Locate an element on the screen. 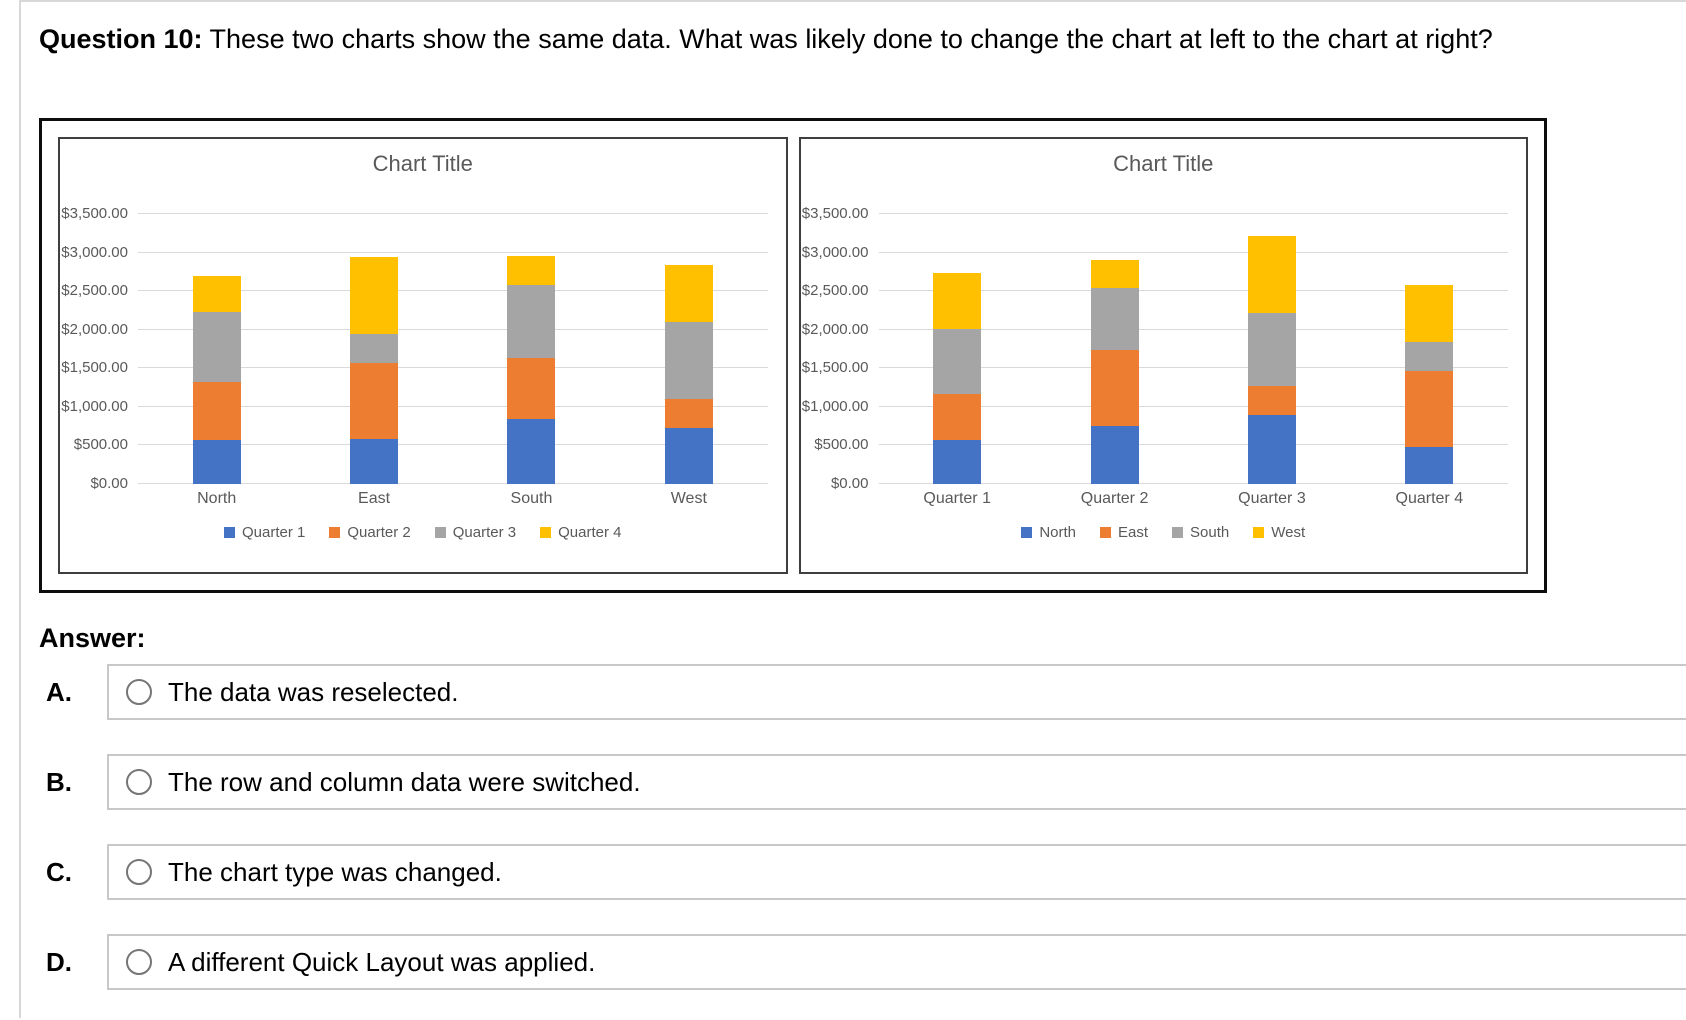 Image resolution: width=1686 pixels, height=1020 pixels. bar-quarter-3-segment-east is located at coordinates (1271, 400).